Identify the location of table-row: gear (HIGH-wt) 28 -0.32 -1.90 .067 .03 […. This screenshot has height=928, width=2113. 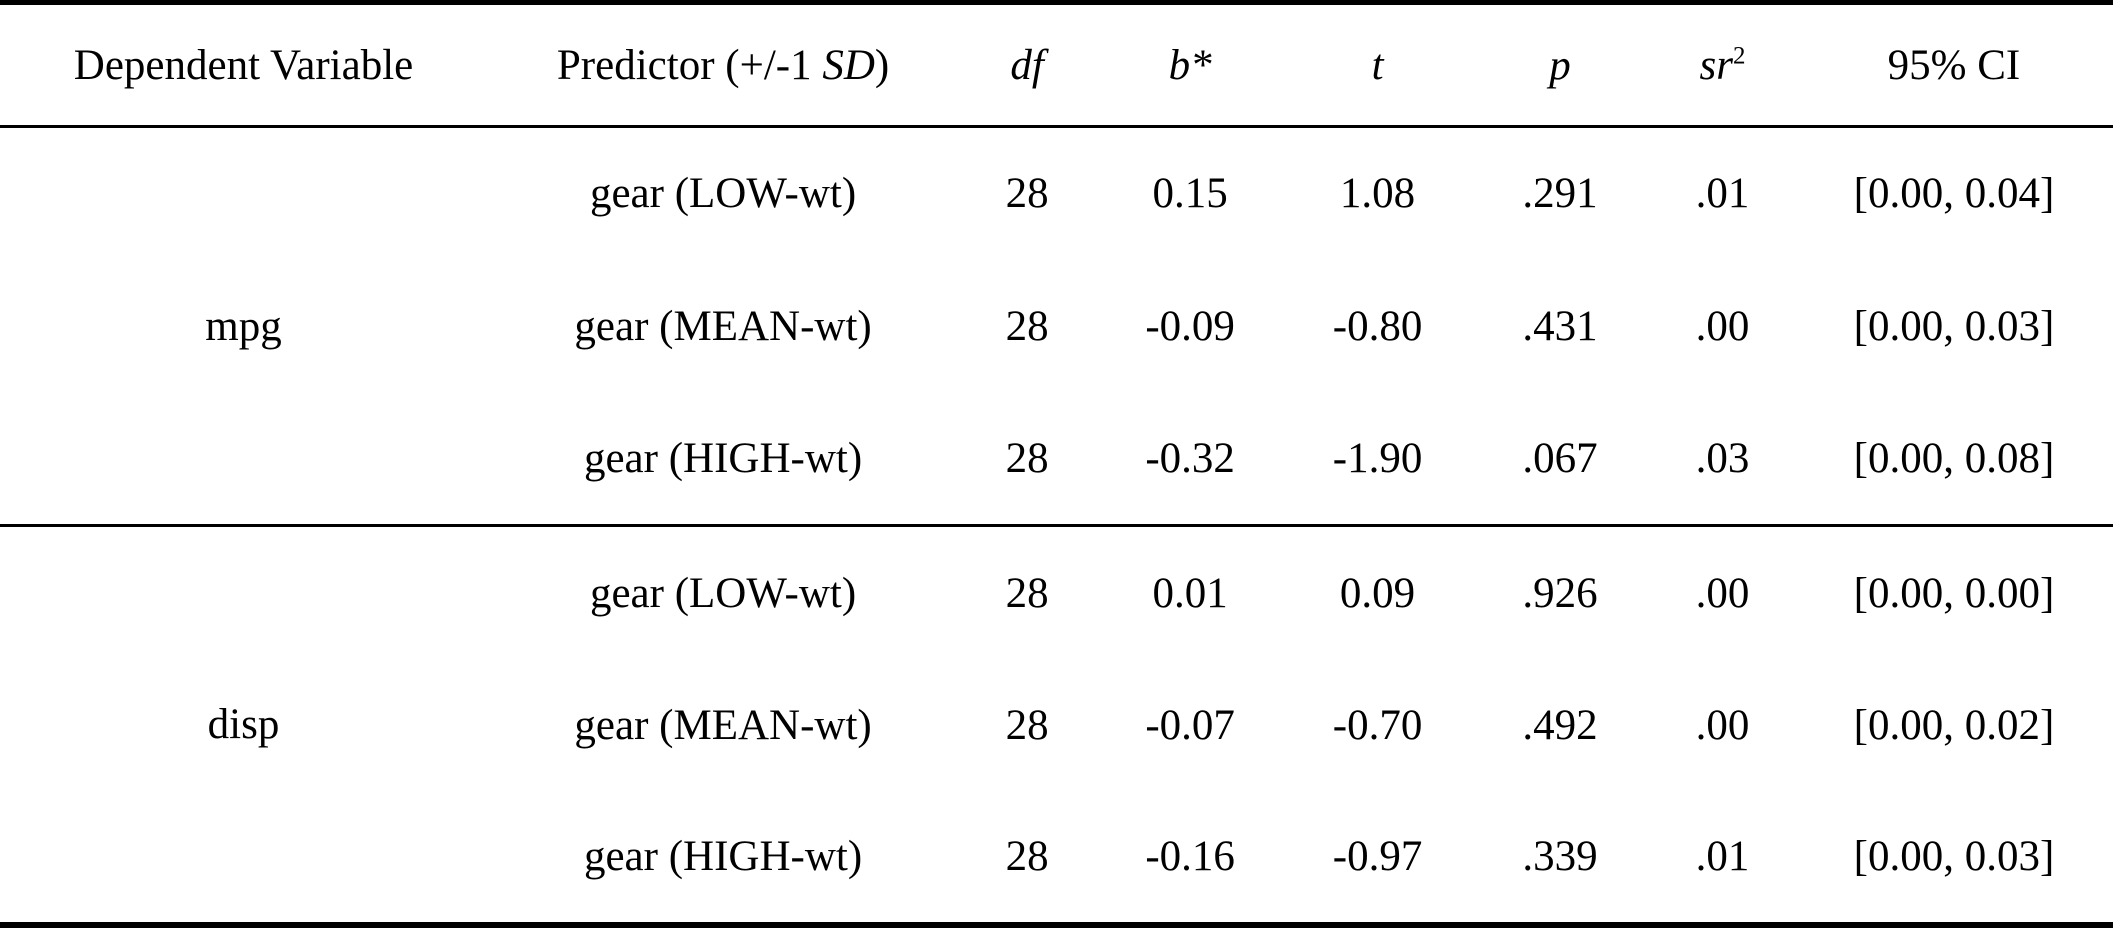
(1056, 459).